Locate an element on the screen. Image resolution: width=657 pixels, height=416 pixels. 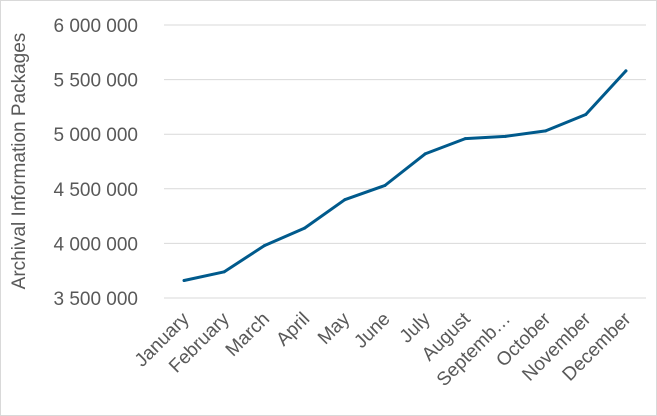
x-tick-label: June is located at coordinates (372, 331).